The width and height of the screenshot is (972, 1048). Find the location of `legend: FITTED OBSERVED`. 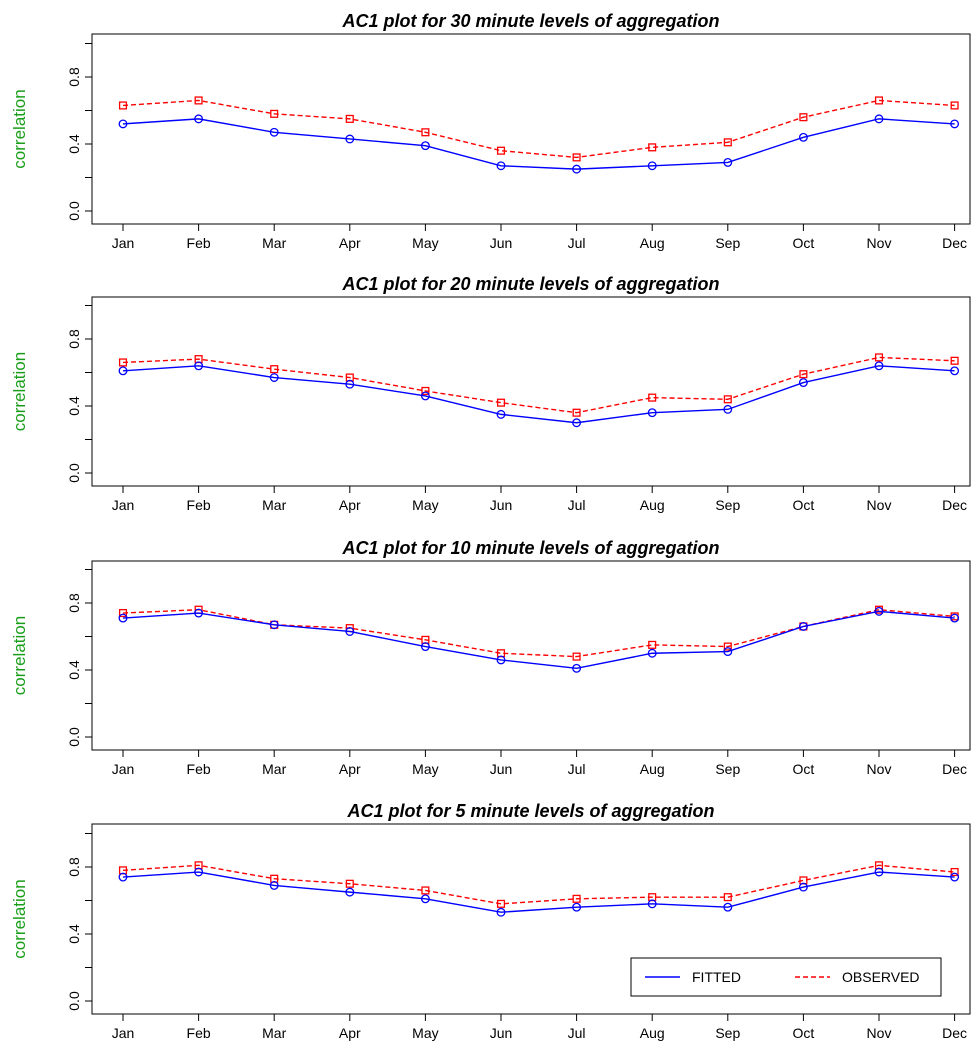

legend: FITTED OBSERVED is located at coordinates (786, 977).